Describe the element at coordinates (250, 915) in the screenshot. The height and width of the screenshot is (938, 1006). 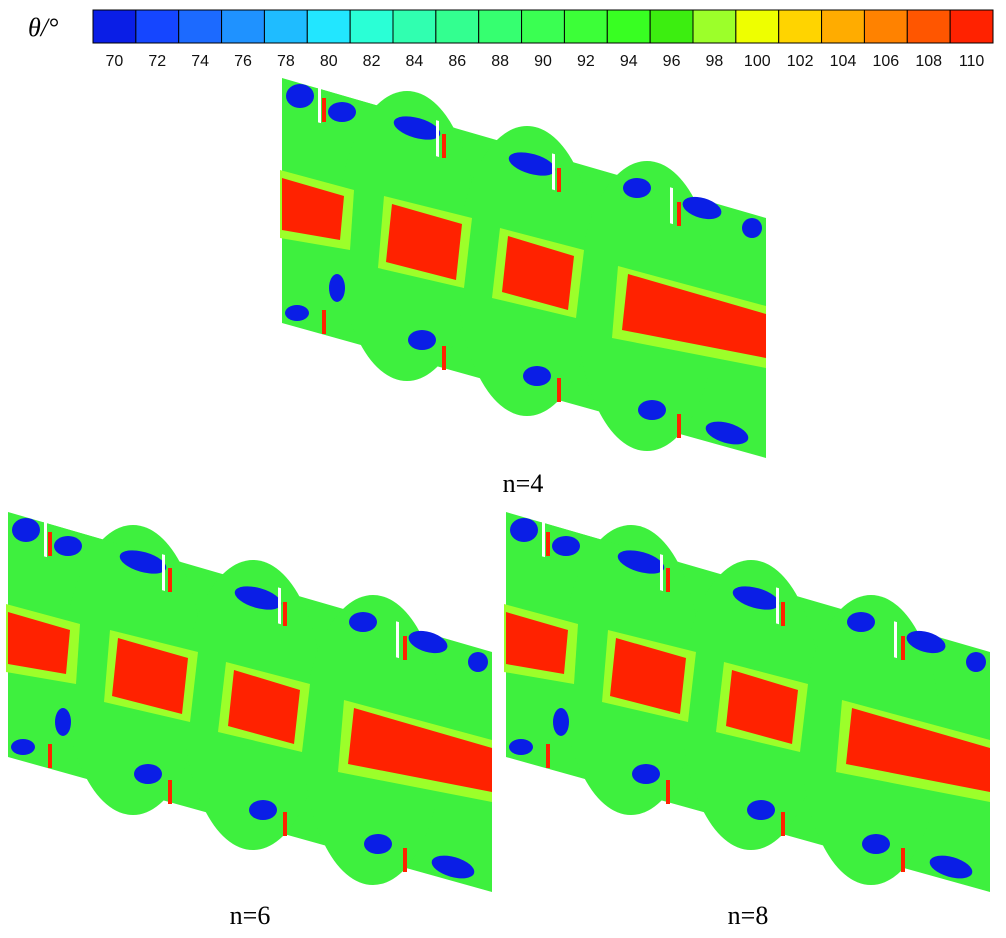
I see `panel-label: n=6` at that location.